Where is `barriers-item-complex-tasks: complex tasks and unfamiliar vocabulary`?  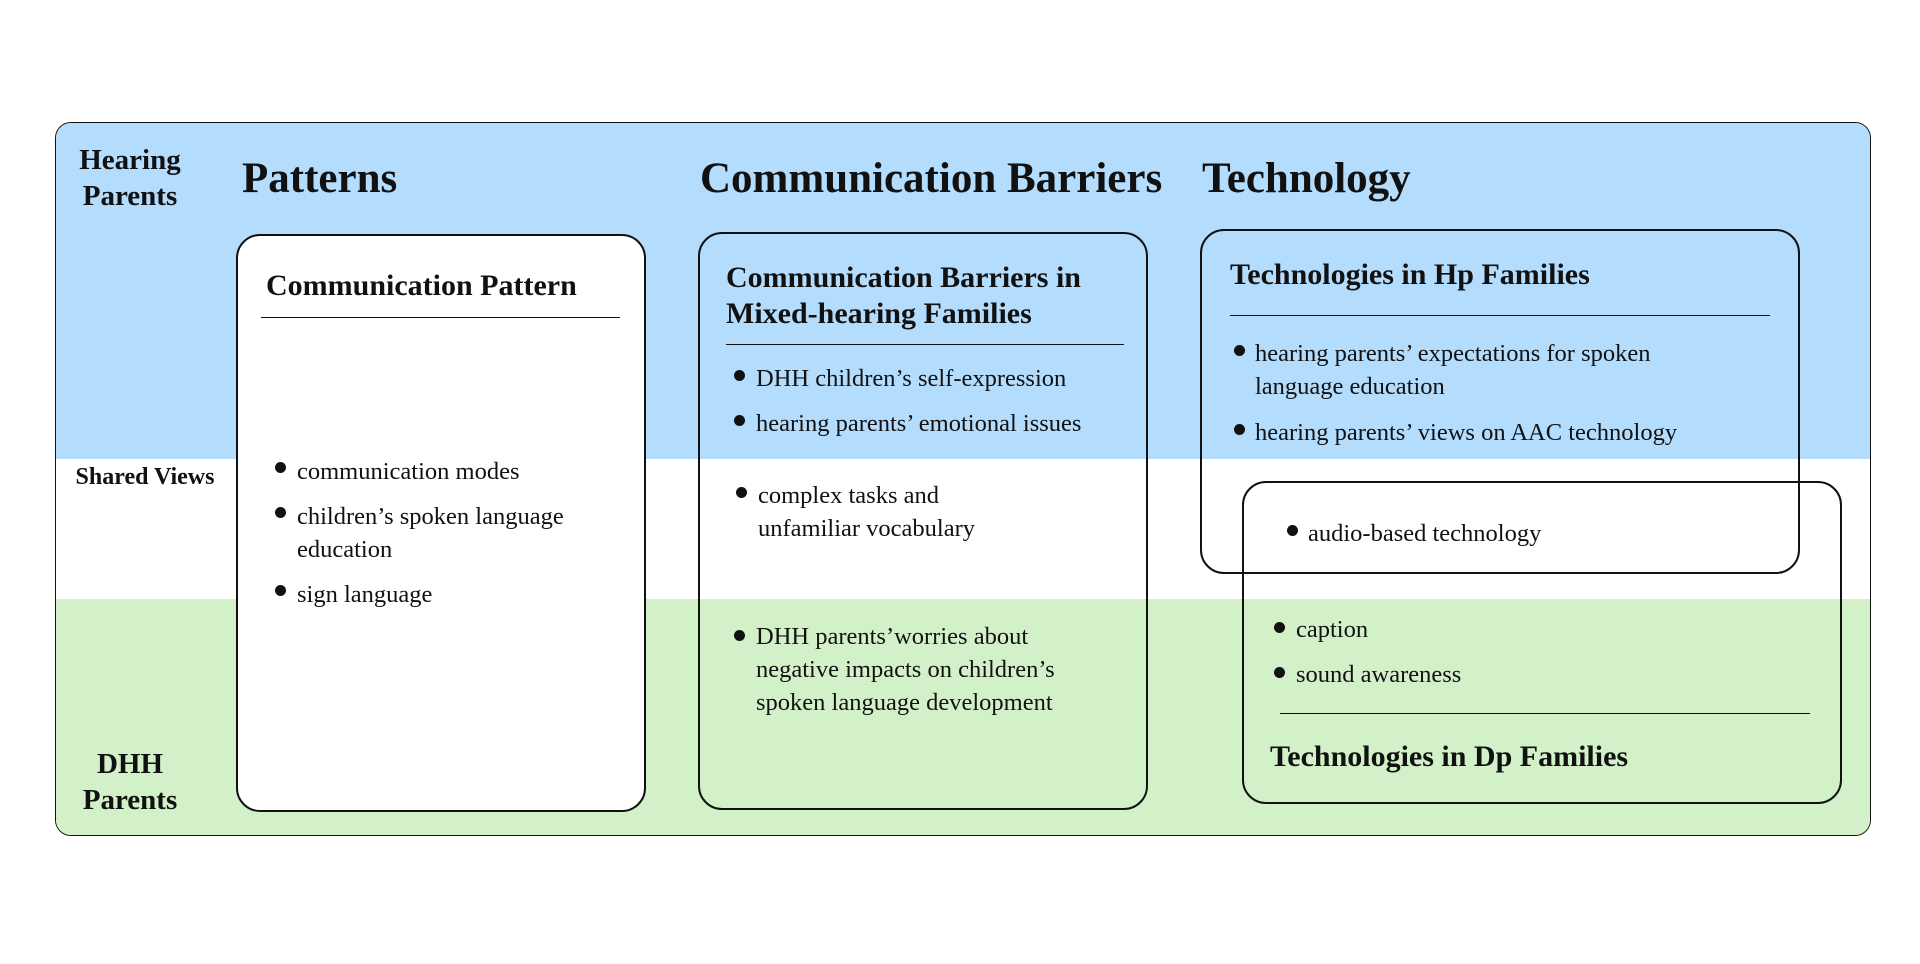 barriers-item-complex-tasks: complex tasks and unfamiliar vocabulary is located at coordinates (867, 512).